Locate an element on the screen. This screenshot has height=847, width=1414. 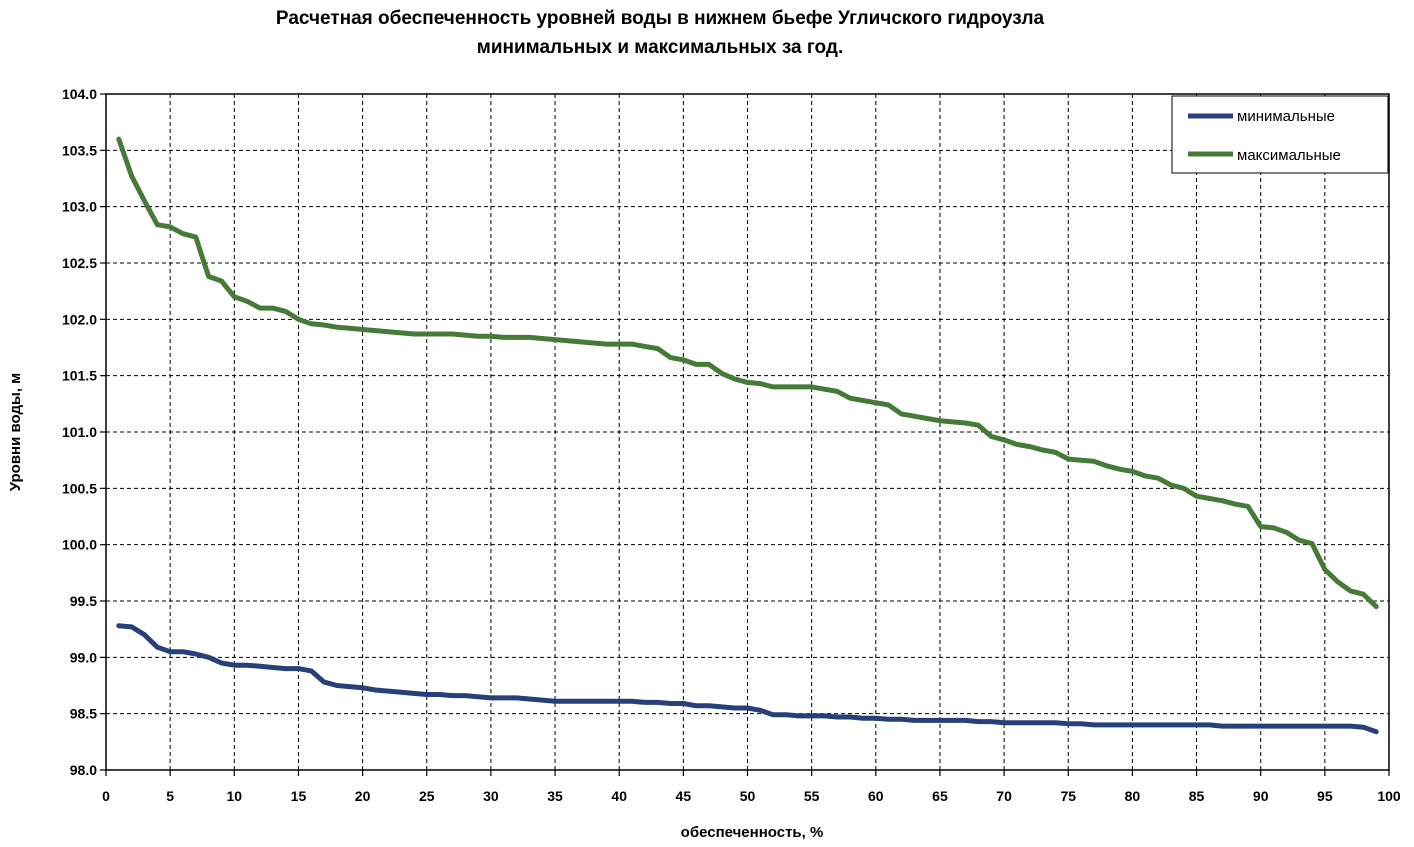
x-tick-label: 20 is located at coordinates (363, 796).